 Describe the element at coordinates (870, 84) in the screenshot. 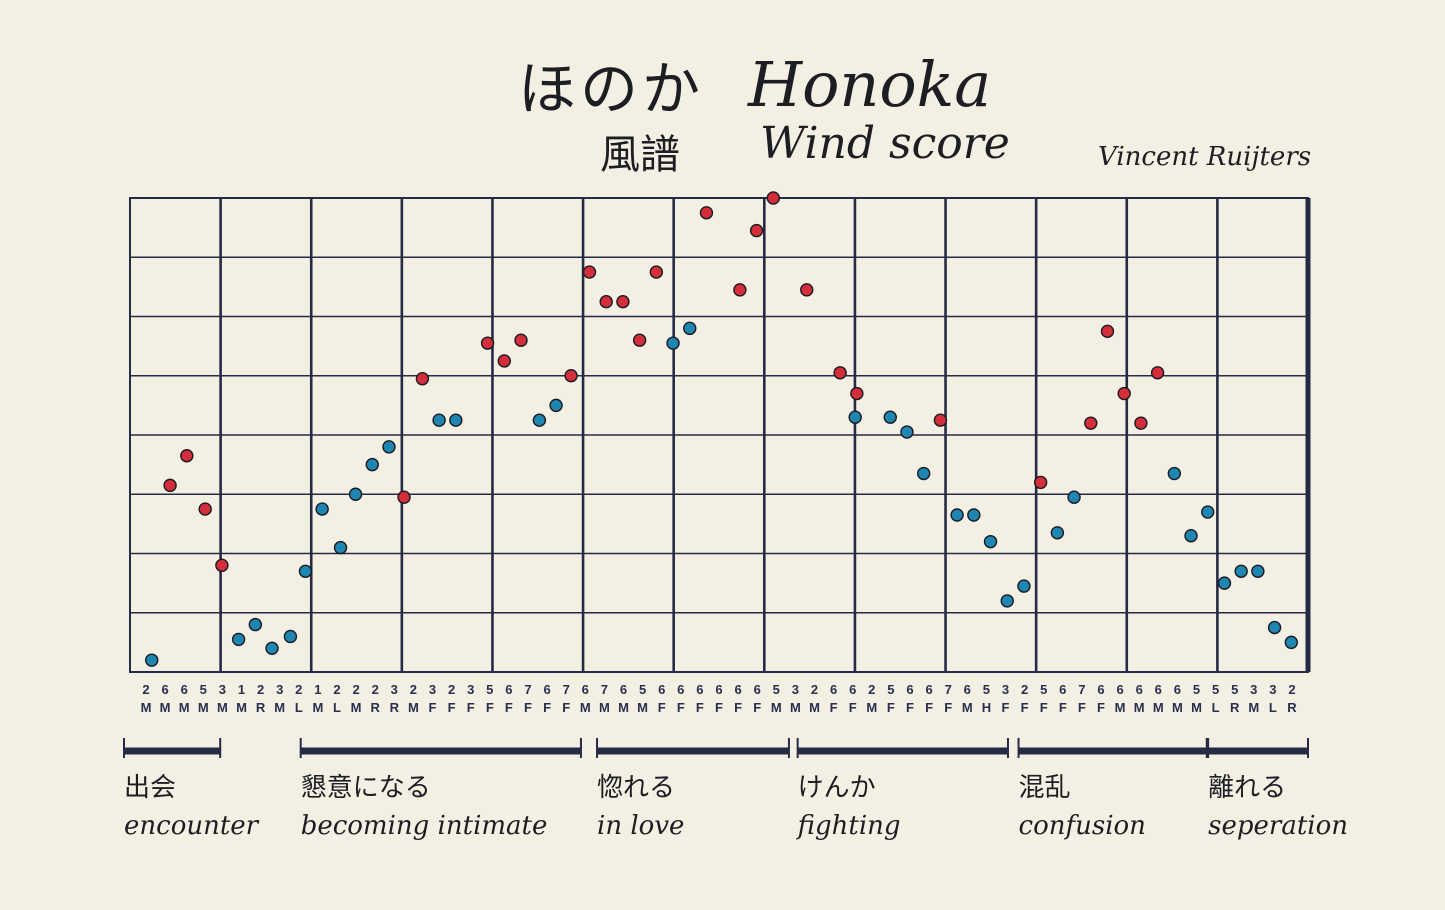

I see `title-english: Honoka` at that location.